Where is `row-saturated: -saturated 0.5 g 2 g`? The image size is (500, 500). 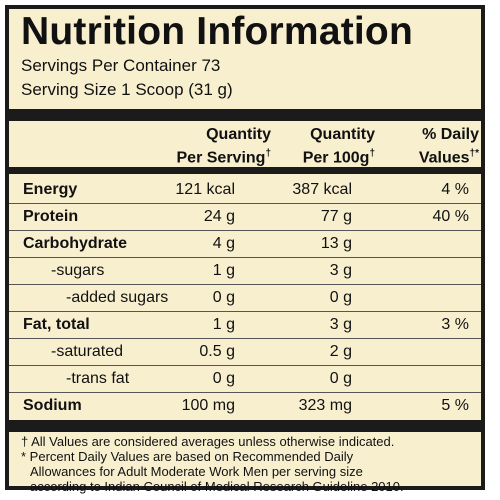
row-saturated: -saturated 0.5 g 2 g is located at coordinates (245, 351).